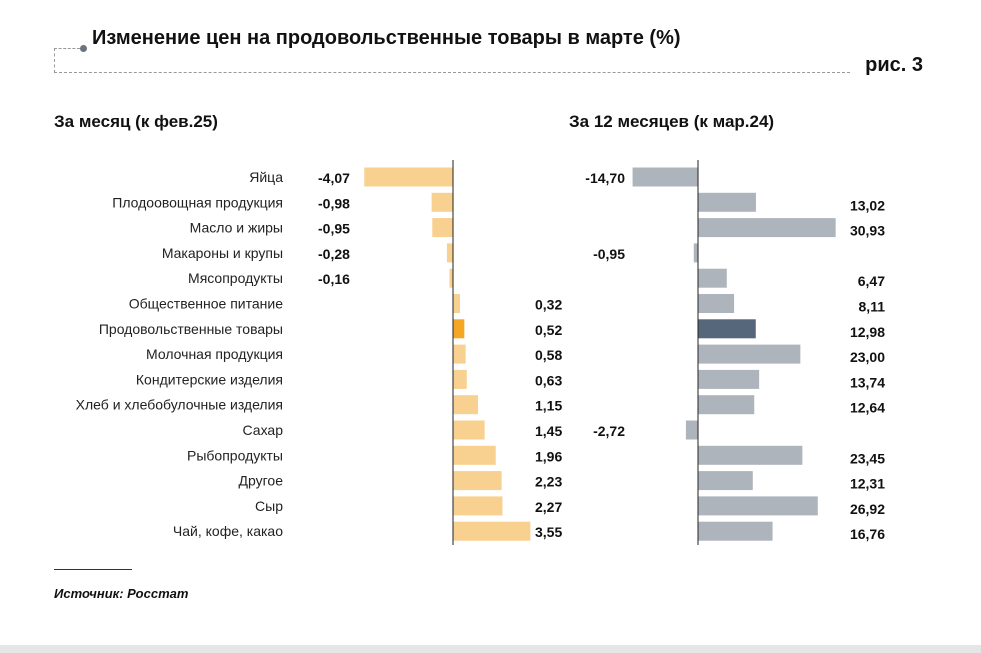 The image size is (981, 653). What do you see at coordinates (867, 534) in the screenshot?
I see `right-value-label: 16,76` at bounding box center [867, 534].